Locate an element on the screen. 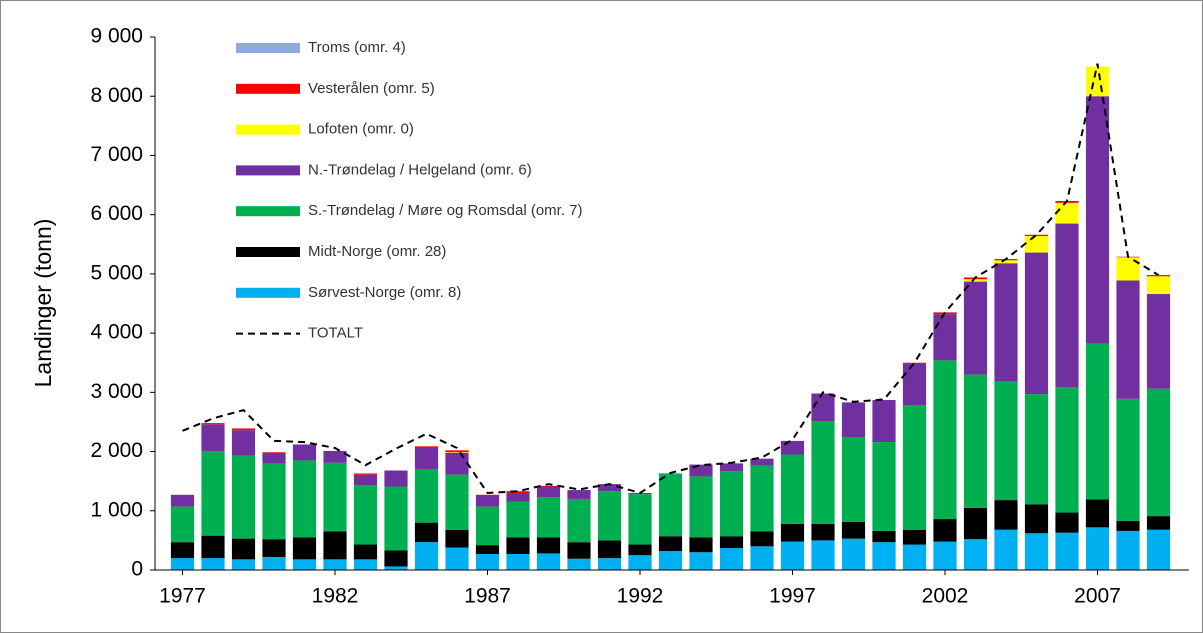 This screenshot has width=1203, height=633. y-tick-label: 1 000 is located at coordinates (116, 509).